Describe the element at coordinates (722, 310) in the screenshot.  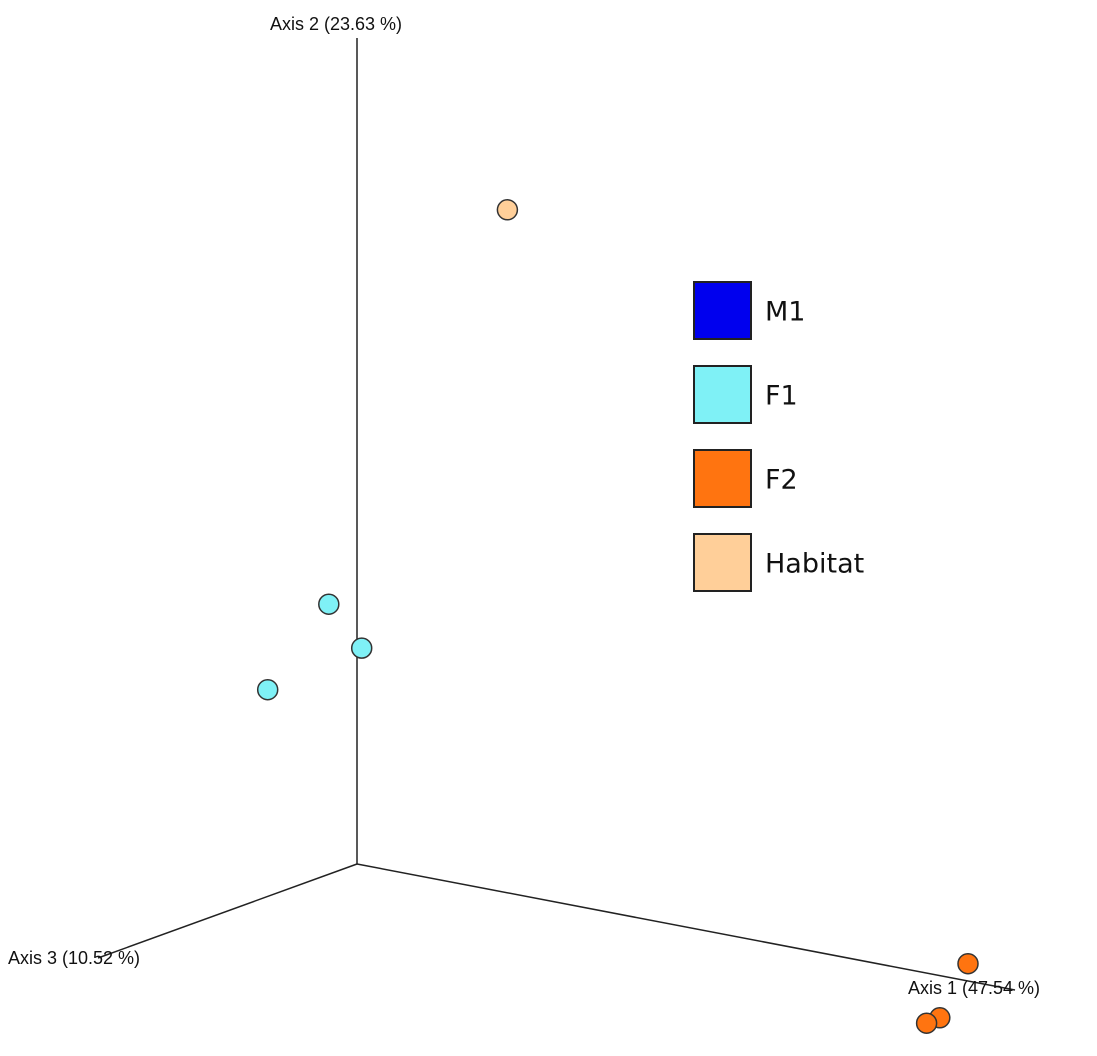
I see `legend-swatch-m1` at that location.